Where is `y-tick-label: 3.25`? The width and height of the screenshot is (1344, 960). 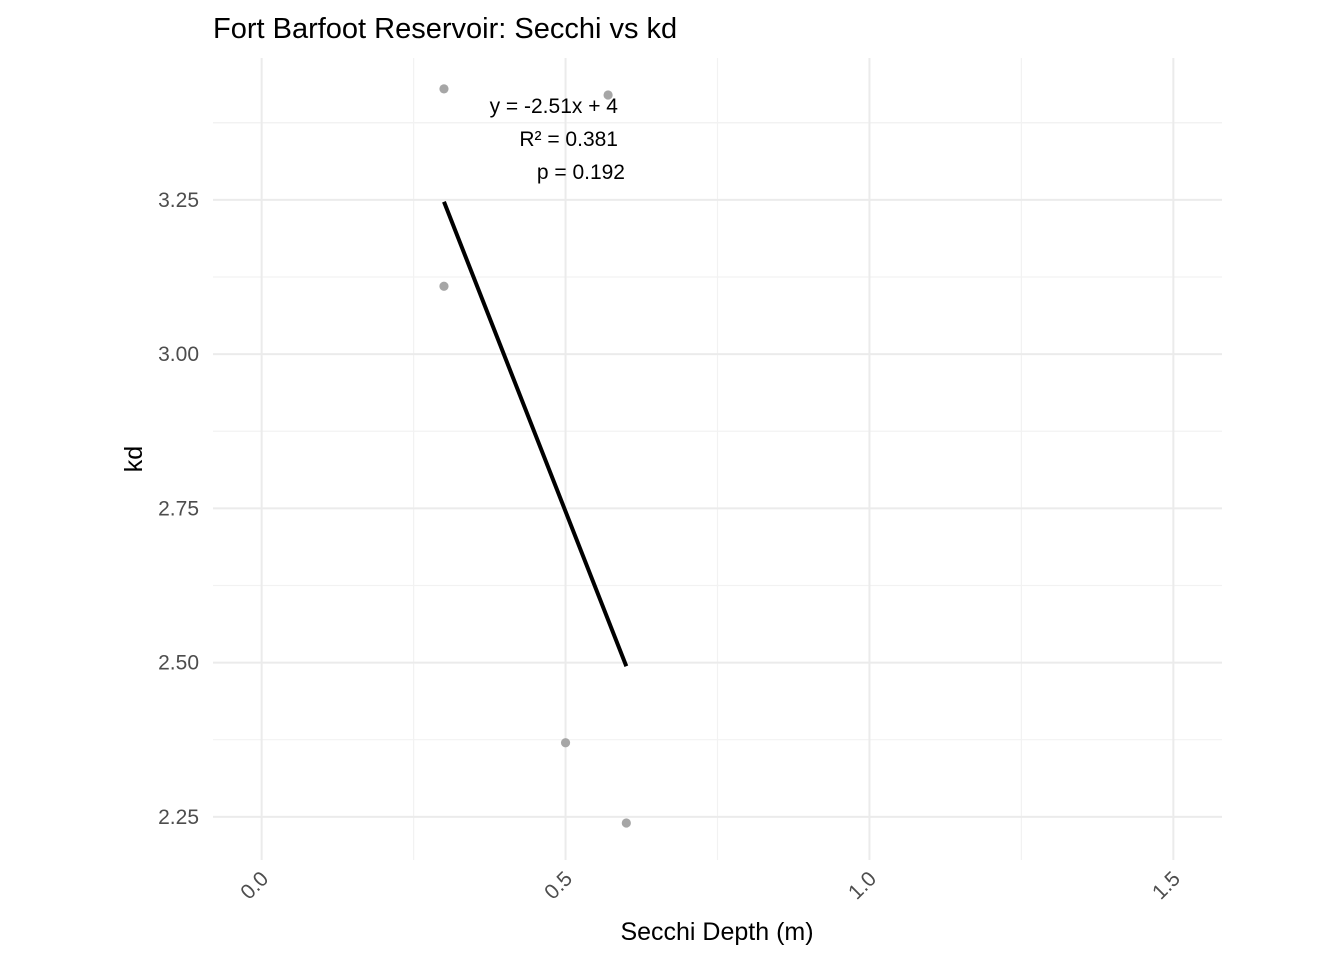
y-tick-label: 3.25 is located at coordinates (178, 200).